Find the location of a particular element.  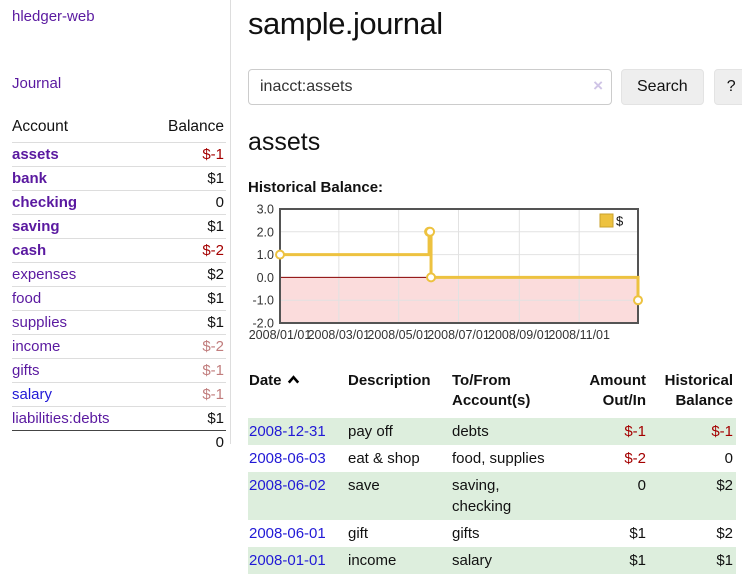

transaction-amount: $1 is located at coordinates (637, 533).